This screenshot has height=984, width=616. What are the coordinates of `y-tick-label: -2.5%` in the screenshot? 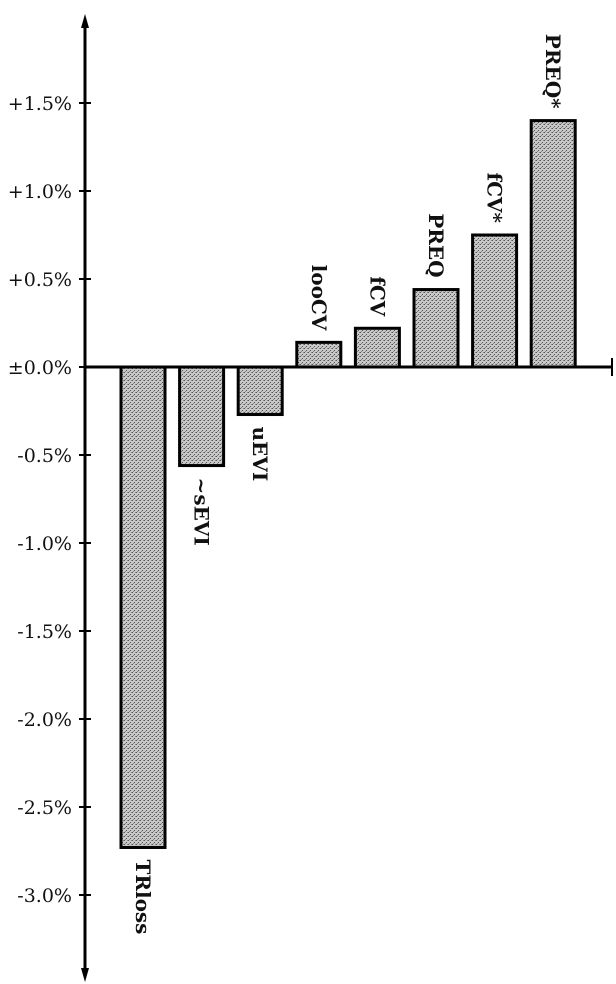 It's located at (44, 808).